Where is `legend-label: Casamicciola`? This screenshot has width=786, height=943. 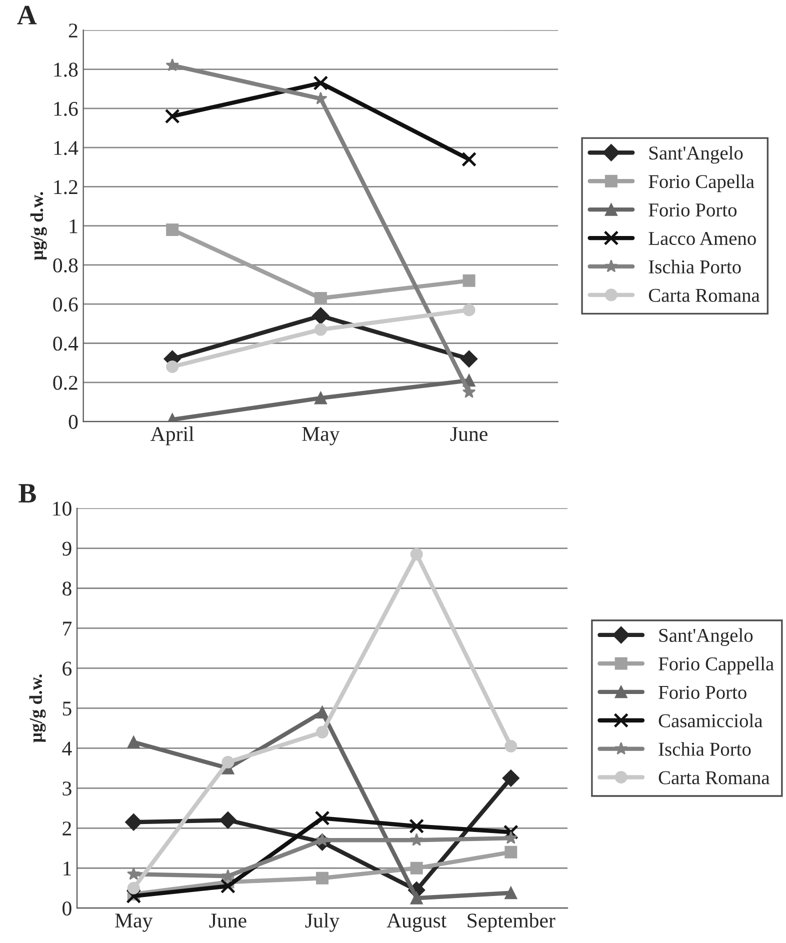
legend-label: Casamicciola is located at coordinates (710, 721).